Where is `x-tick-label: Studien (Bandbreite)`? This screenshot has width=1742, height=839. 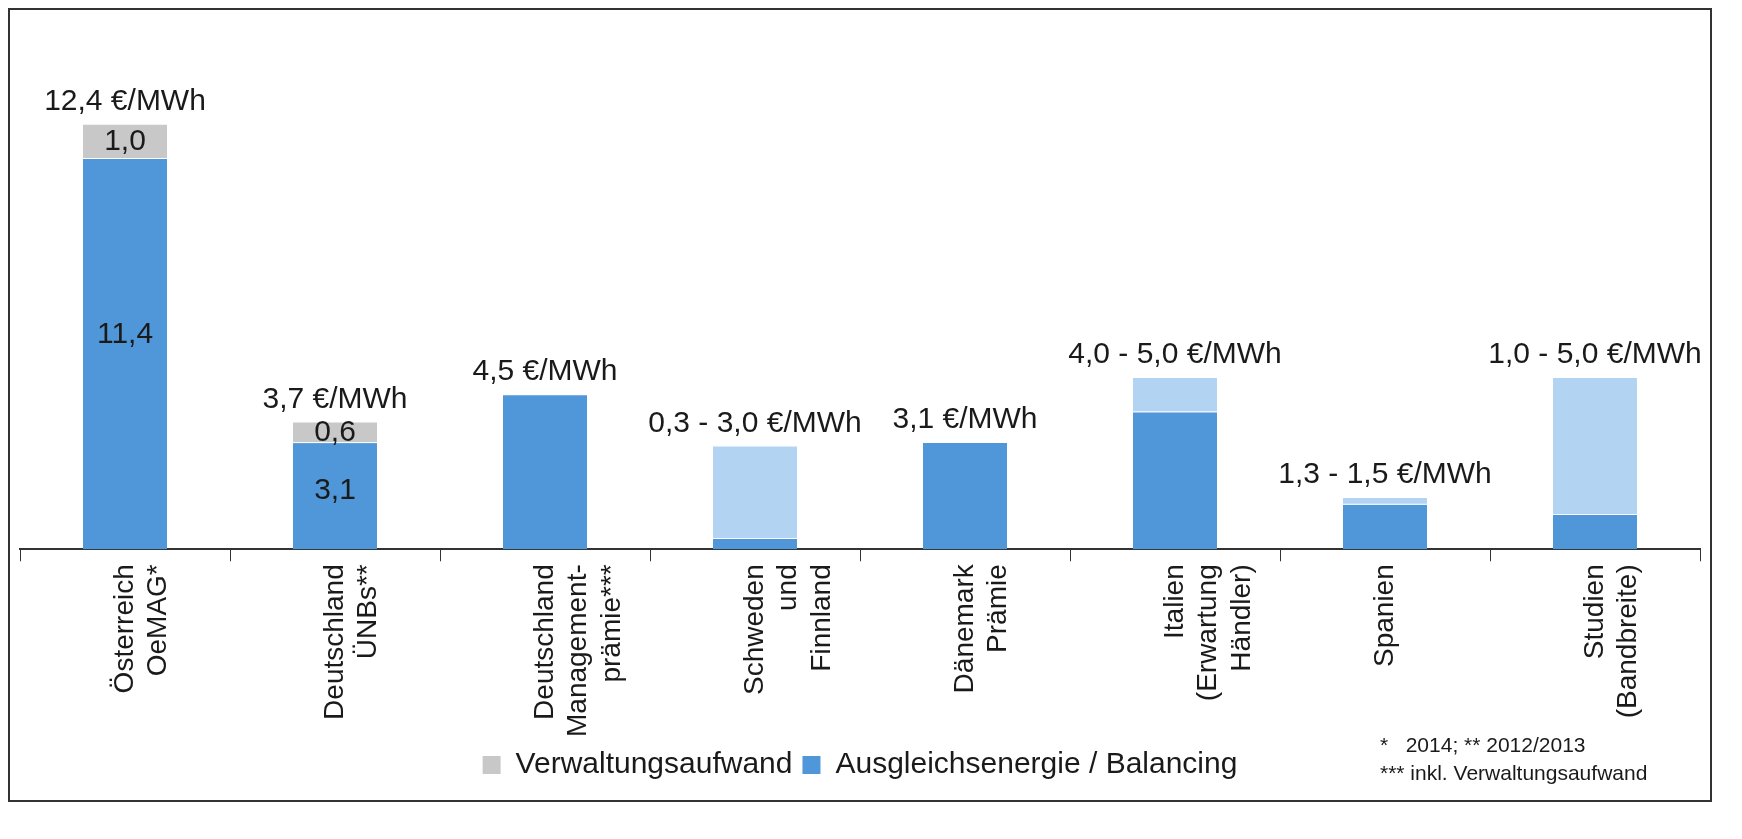
x-tick-label: Studien (Bandbreite) is located at coordinates (1610, 641).